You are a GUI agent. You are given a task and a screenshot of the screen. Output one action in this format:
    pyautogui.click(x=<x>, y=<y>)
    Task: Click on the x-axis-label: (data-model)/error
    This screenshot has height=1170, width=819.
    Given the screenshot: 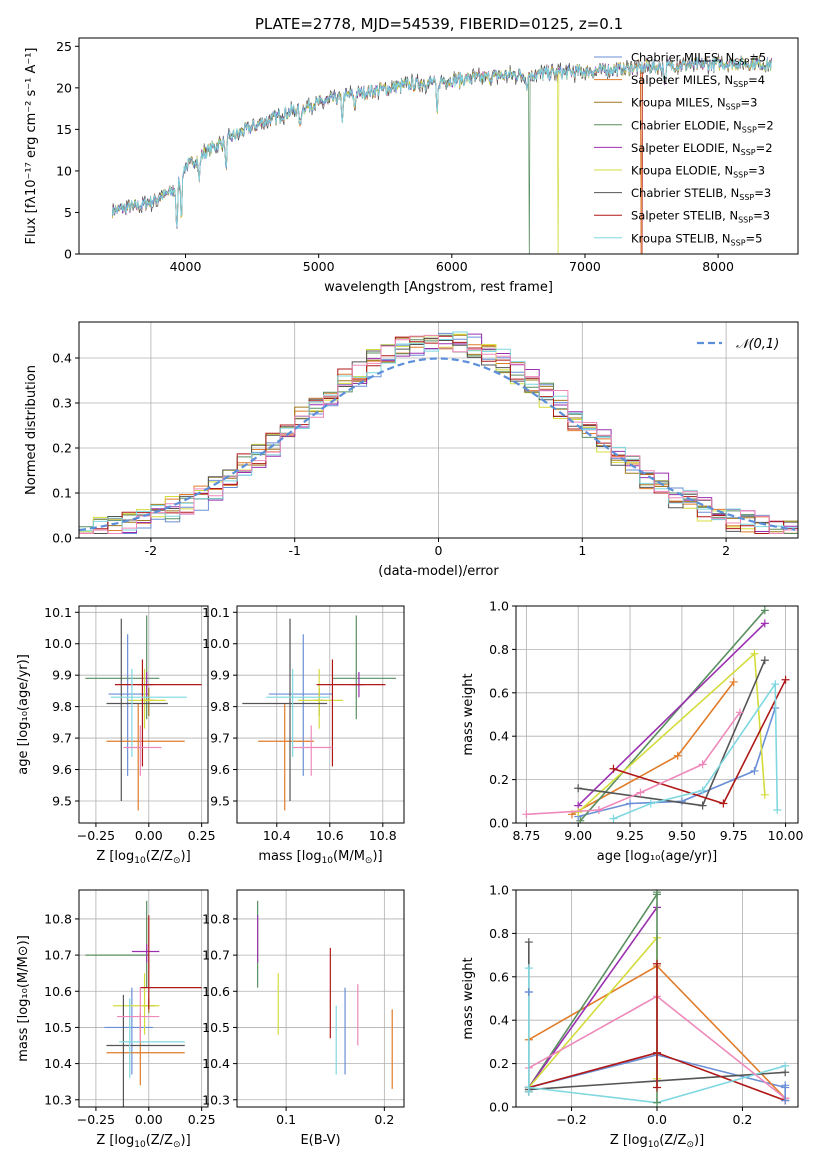 What is the action you would take?
    pyautogui.click(x=438, y=571)
    